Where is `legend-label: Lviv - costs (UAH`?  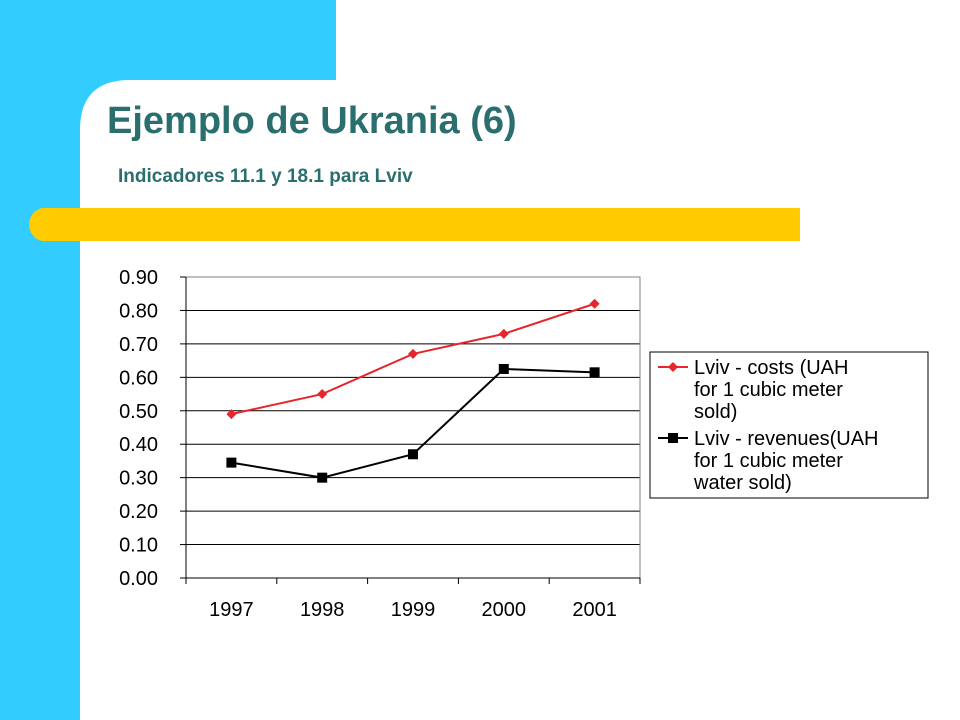
legend-label: Lviv - costs (UAH is located at coordinates (771, 368).